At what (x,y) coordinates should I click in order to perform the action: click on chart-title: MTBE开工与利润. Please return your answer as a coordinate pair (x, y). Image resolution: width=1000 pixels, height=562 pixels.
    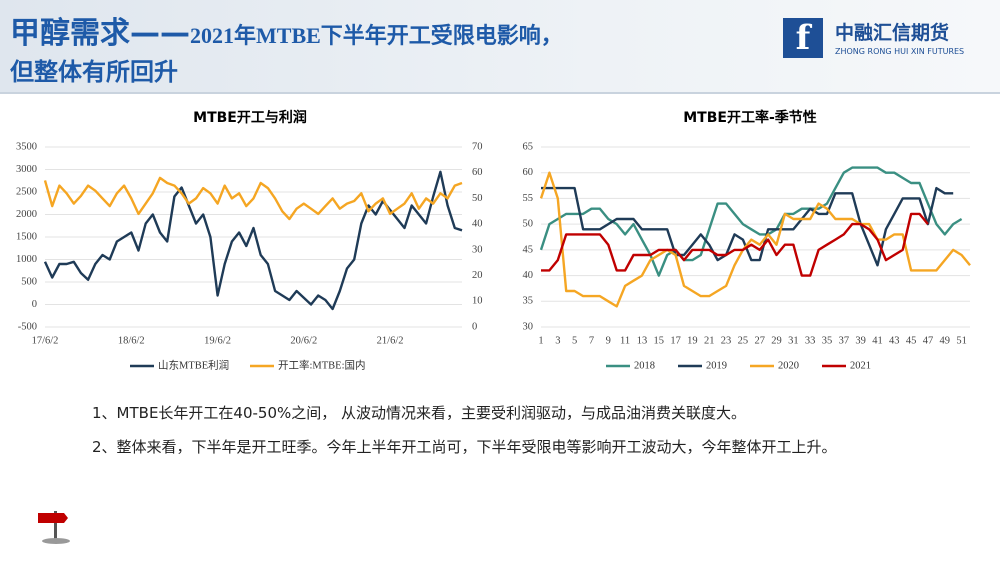
    Looking at the image, I should click on (250, 117).